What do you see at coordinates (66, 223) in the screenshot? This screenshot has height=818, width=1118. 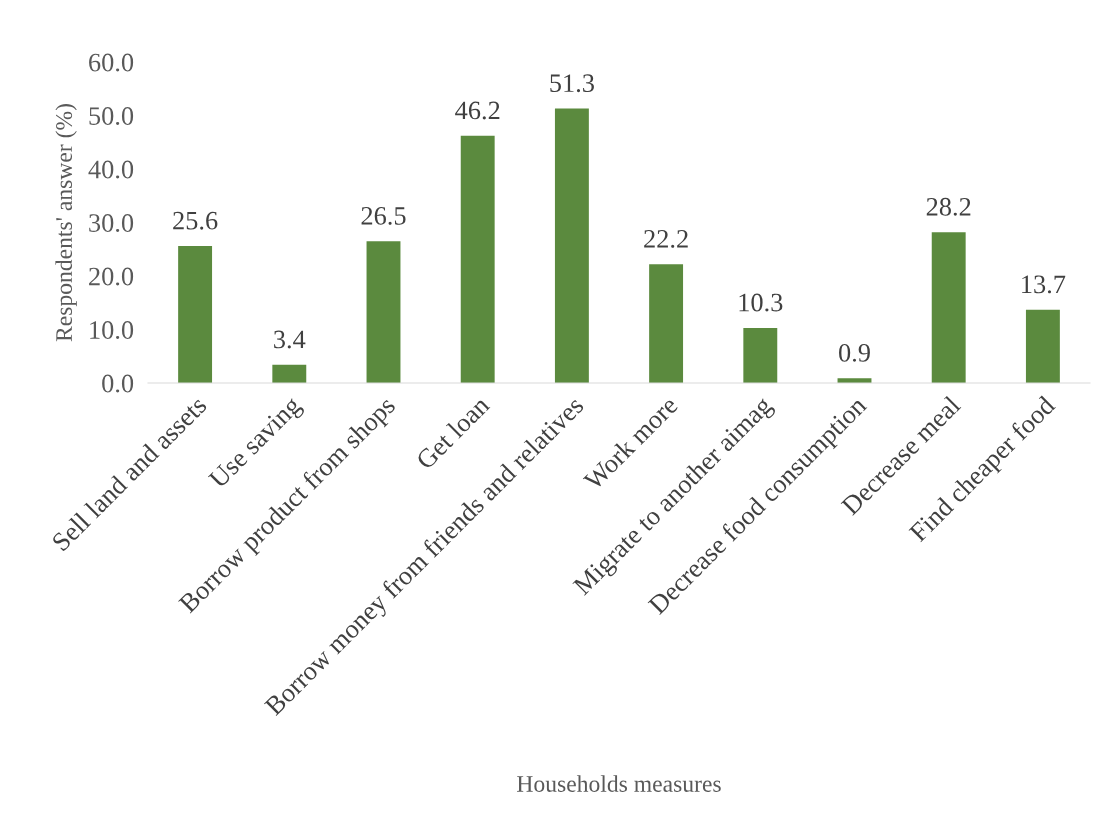 I see `y-axis-title: Respondents' answer (%)` at bounding box center [66, 223].